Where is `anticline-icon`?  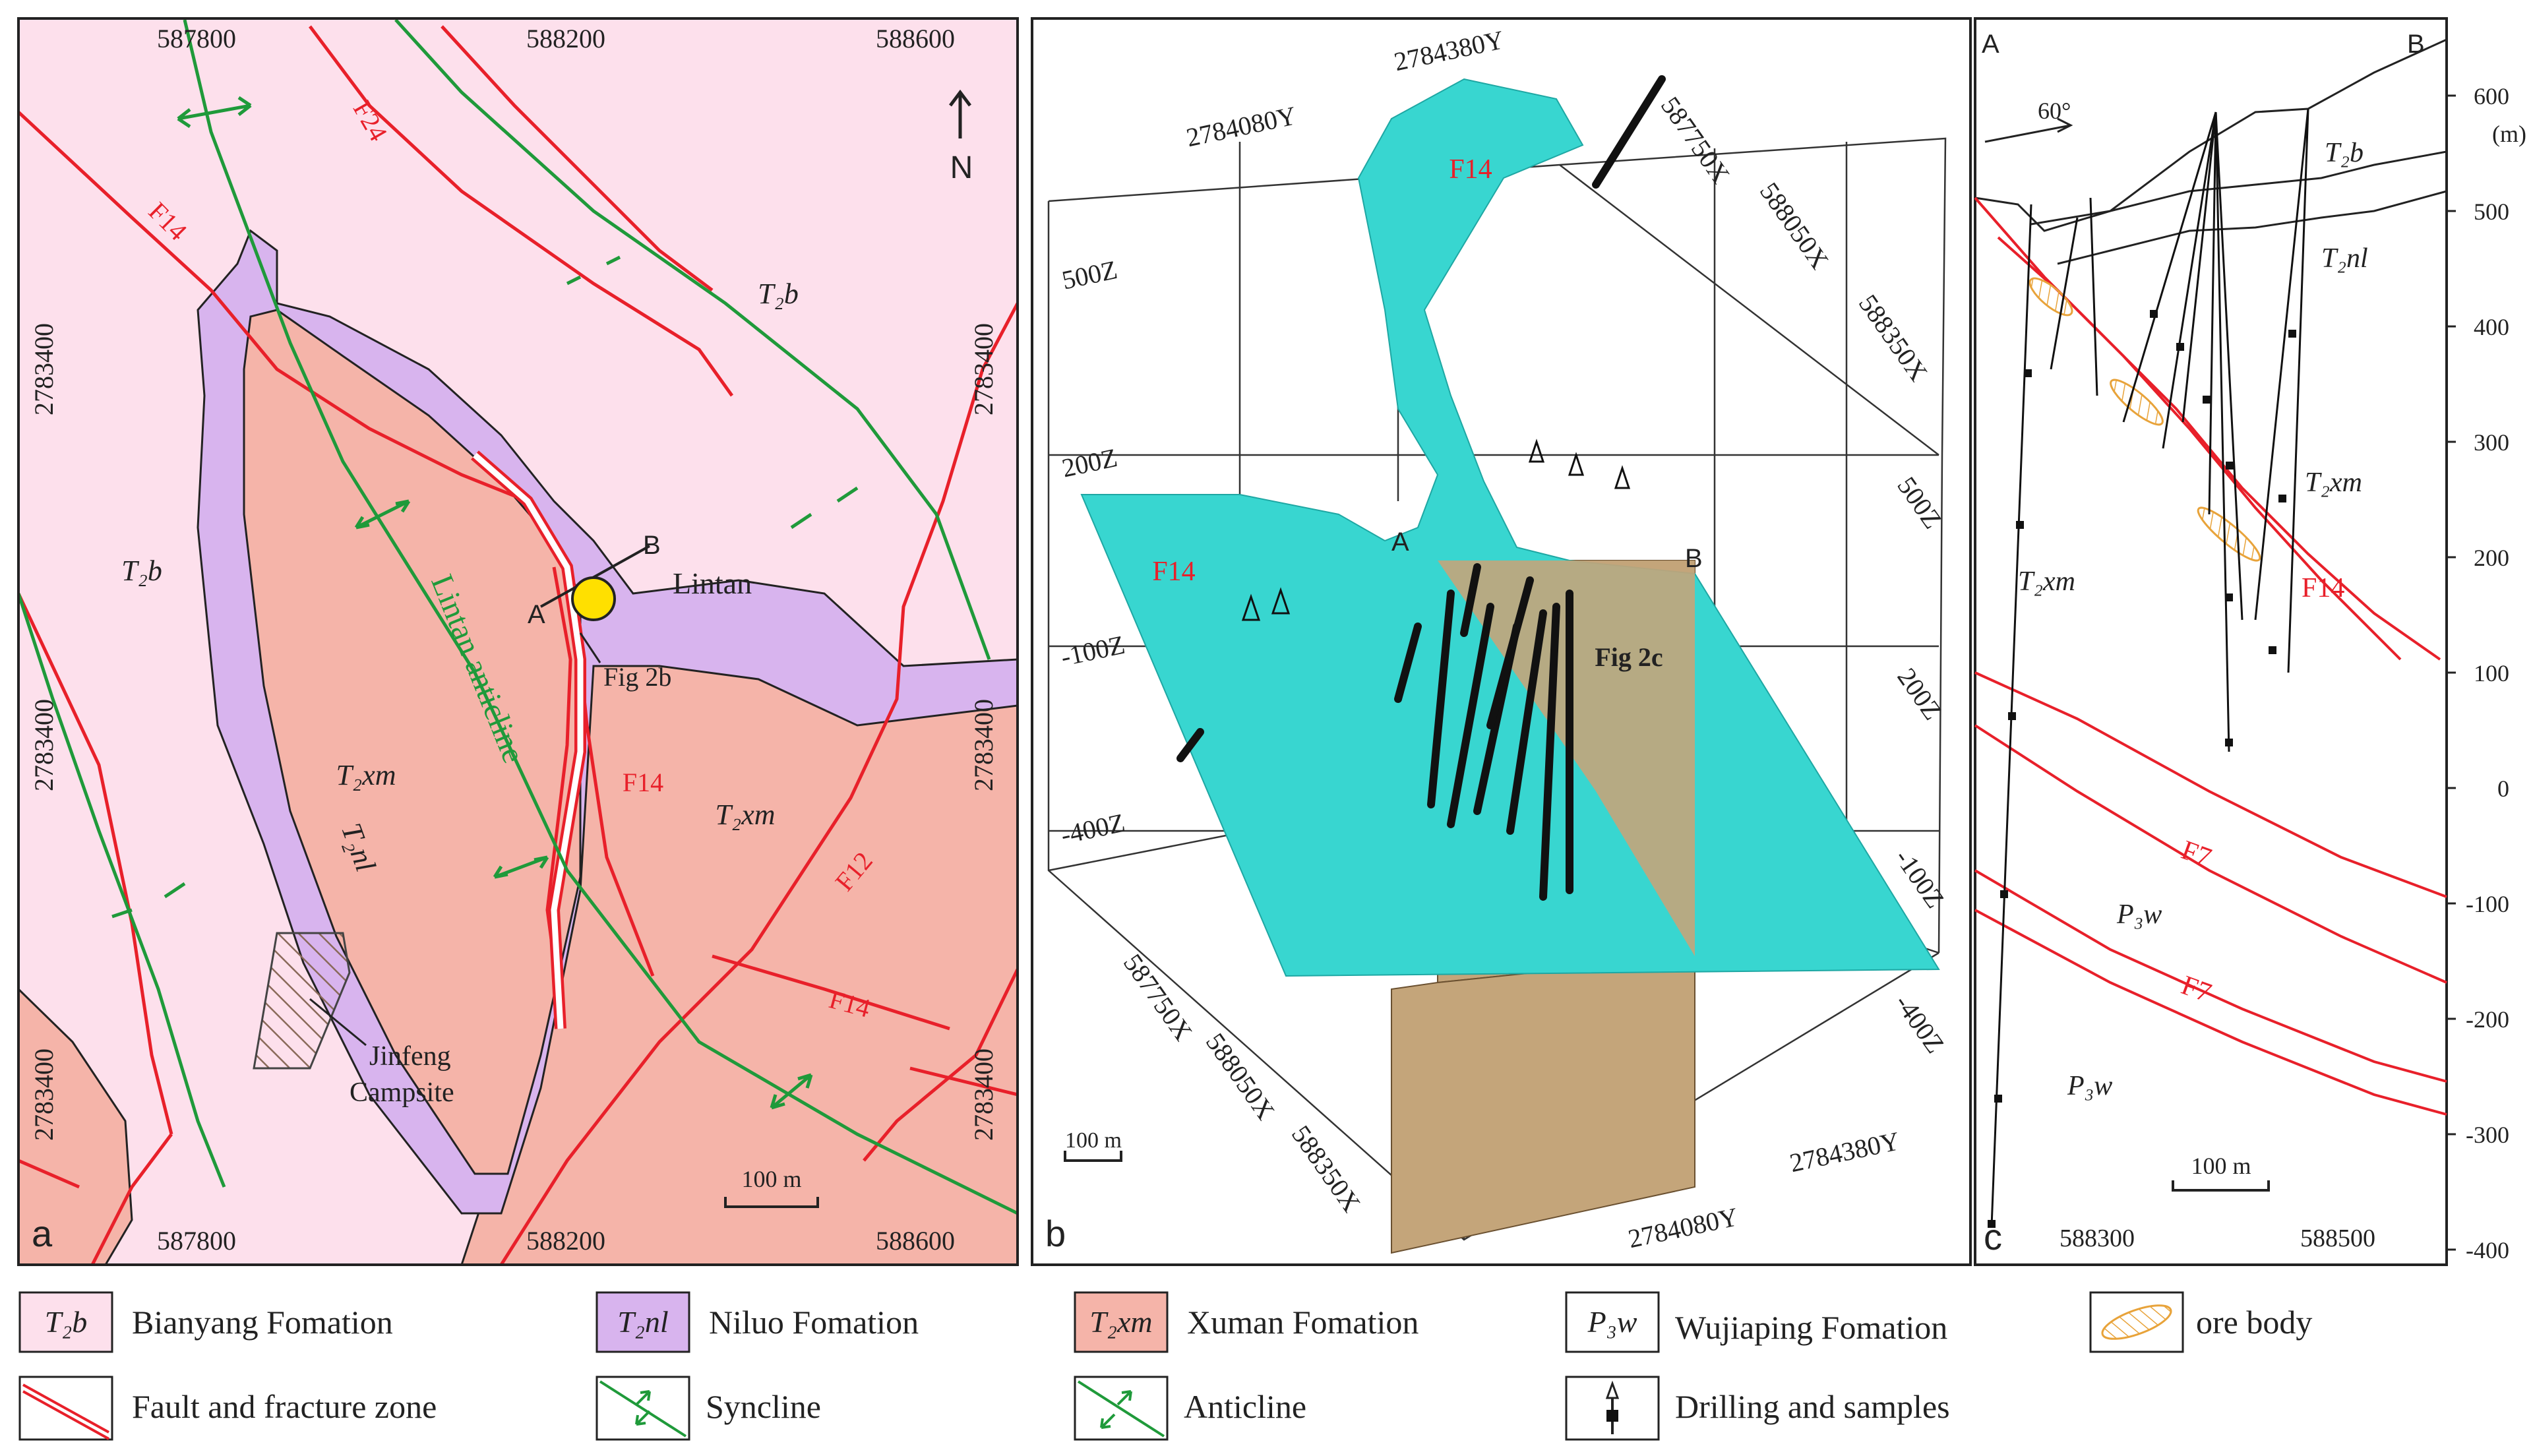 anticline-icon is located at coordinates (1121, 1409).